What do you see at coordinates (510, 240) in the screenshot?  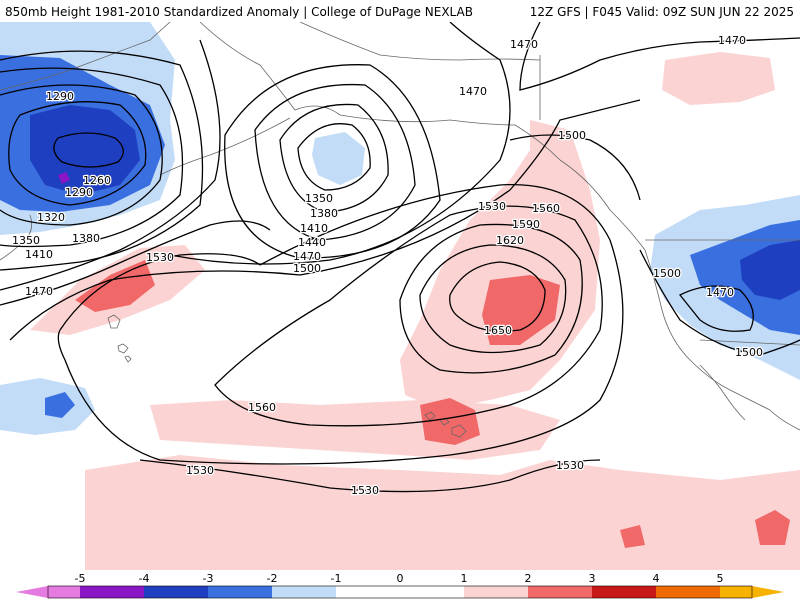 I see `contour-label: 1620` at bounding box center [510, 240].